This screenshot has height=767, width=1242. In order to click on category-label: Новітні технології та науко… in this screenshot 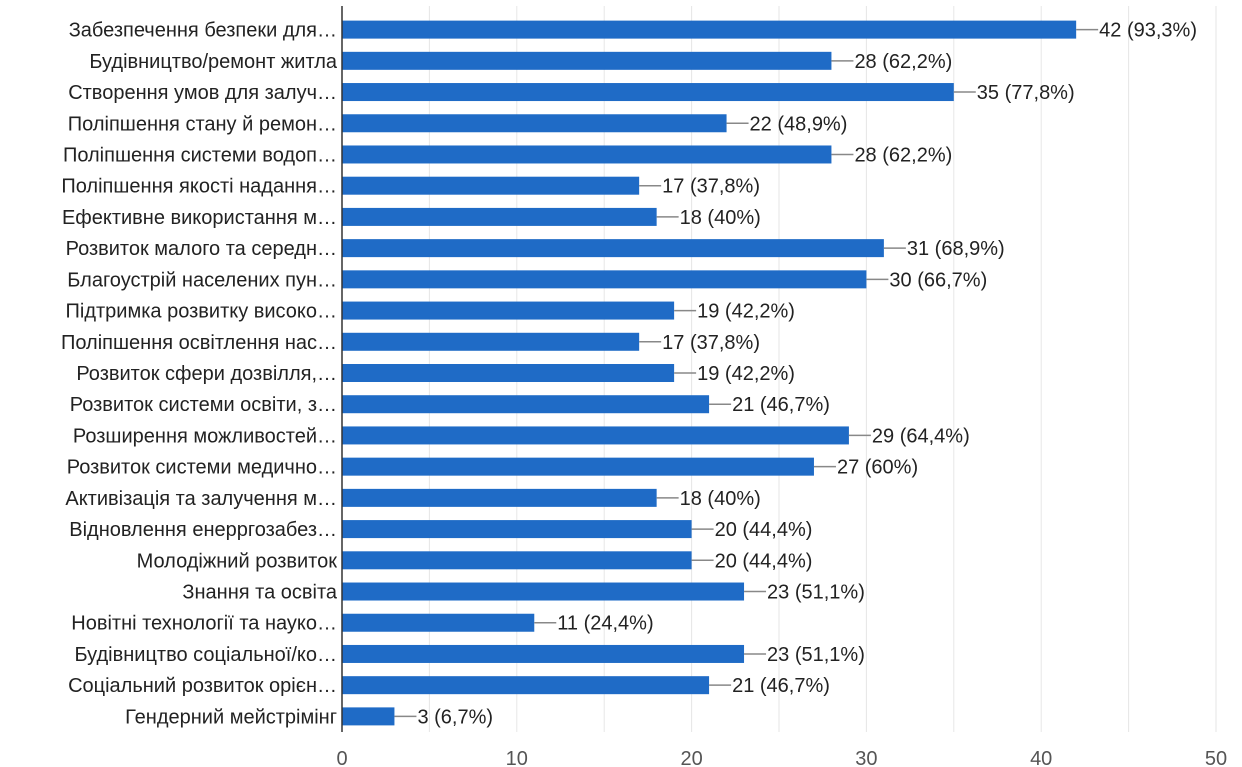, I will do `click(204, 624)`.